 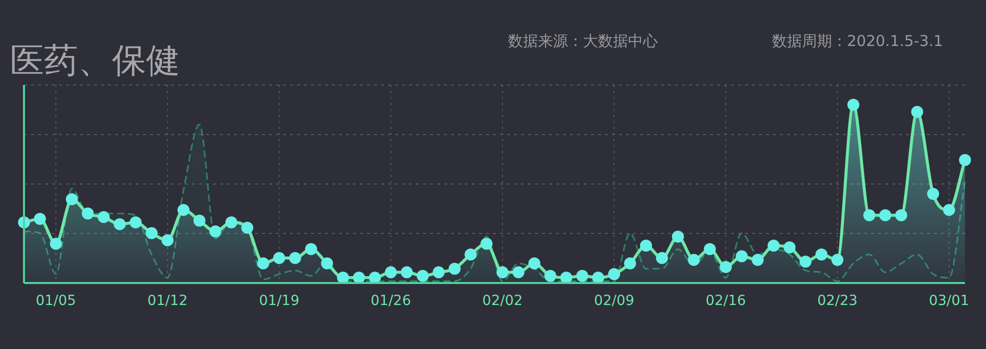 I want to click on x-tick-label: 02/09, so click(x=614, y=301).